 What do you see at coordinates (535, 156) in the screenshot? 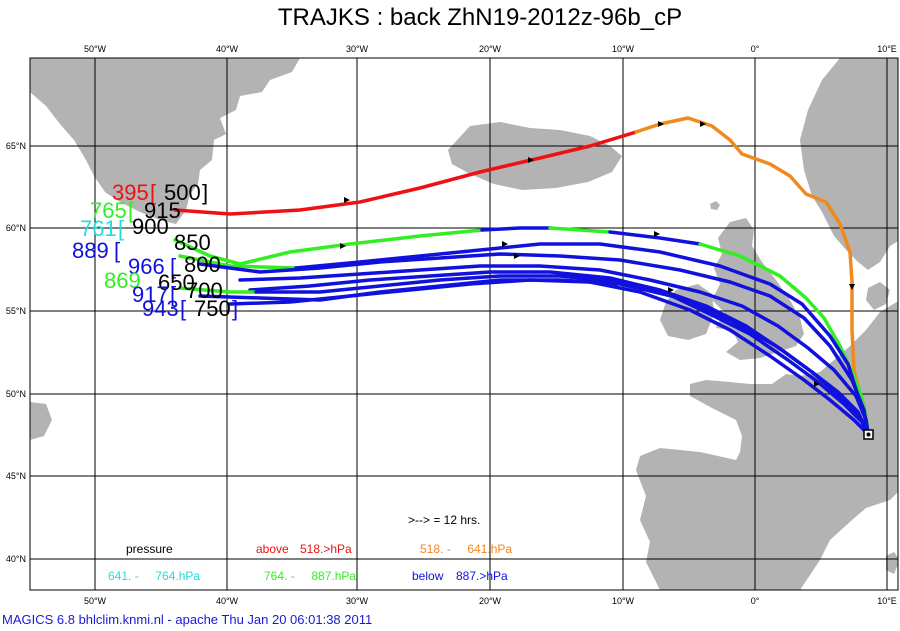
I see `iceland-land` at bounding box center [535, 156].